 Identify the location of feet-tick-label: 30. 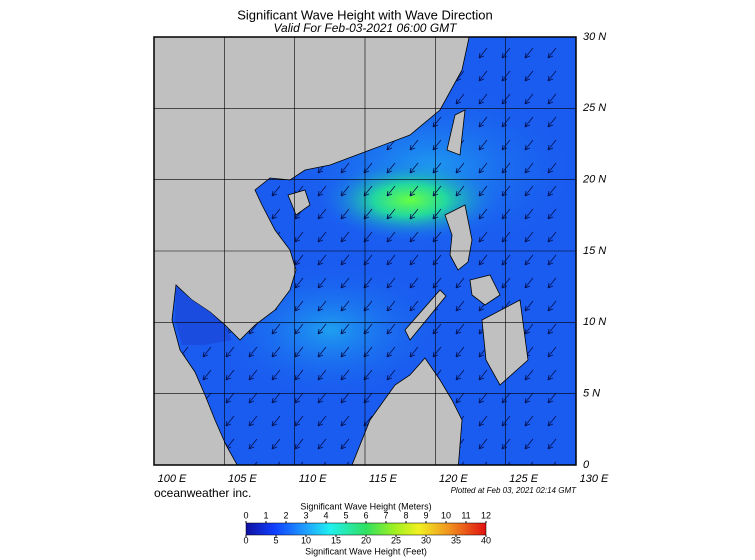
(426, 540).